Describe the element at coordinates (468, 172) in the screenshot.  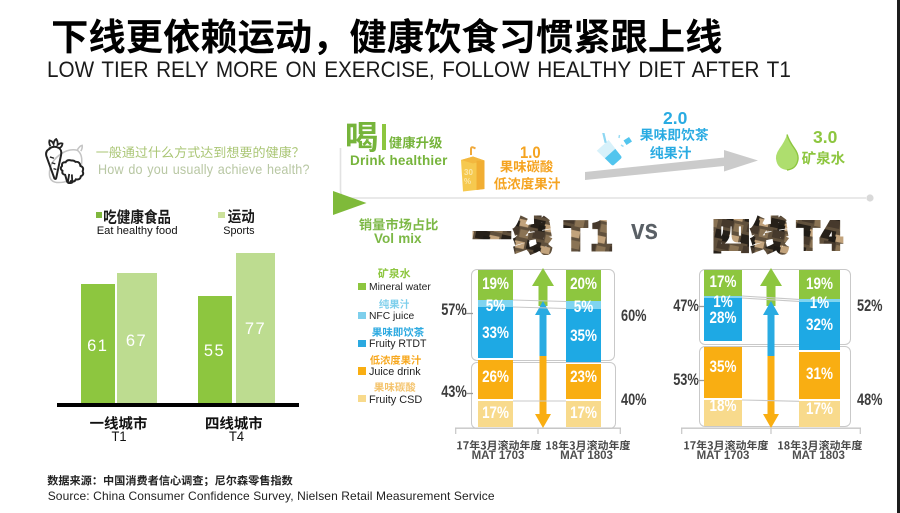
I see `svg-text: 30` at that location.